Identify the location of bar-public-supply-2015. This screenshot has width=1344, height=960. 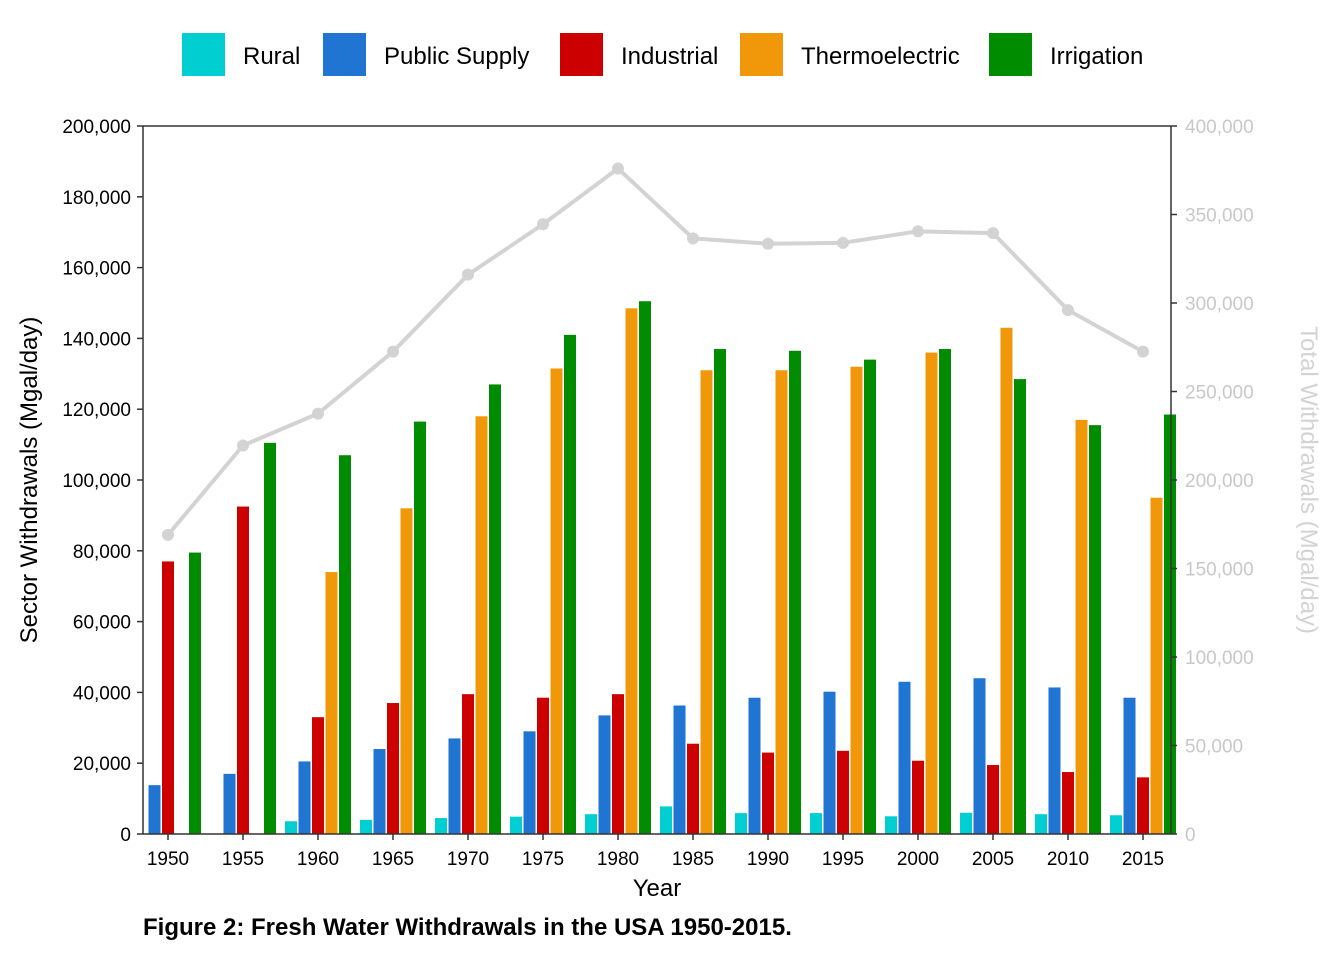
(1129, 765).